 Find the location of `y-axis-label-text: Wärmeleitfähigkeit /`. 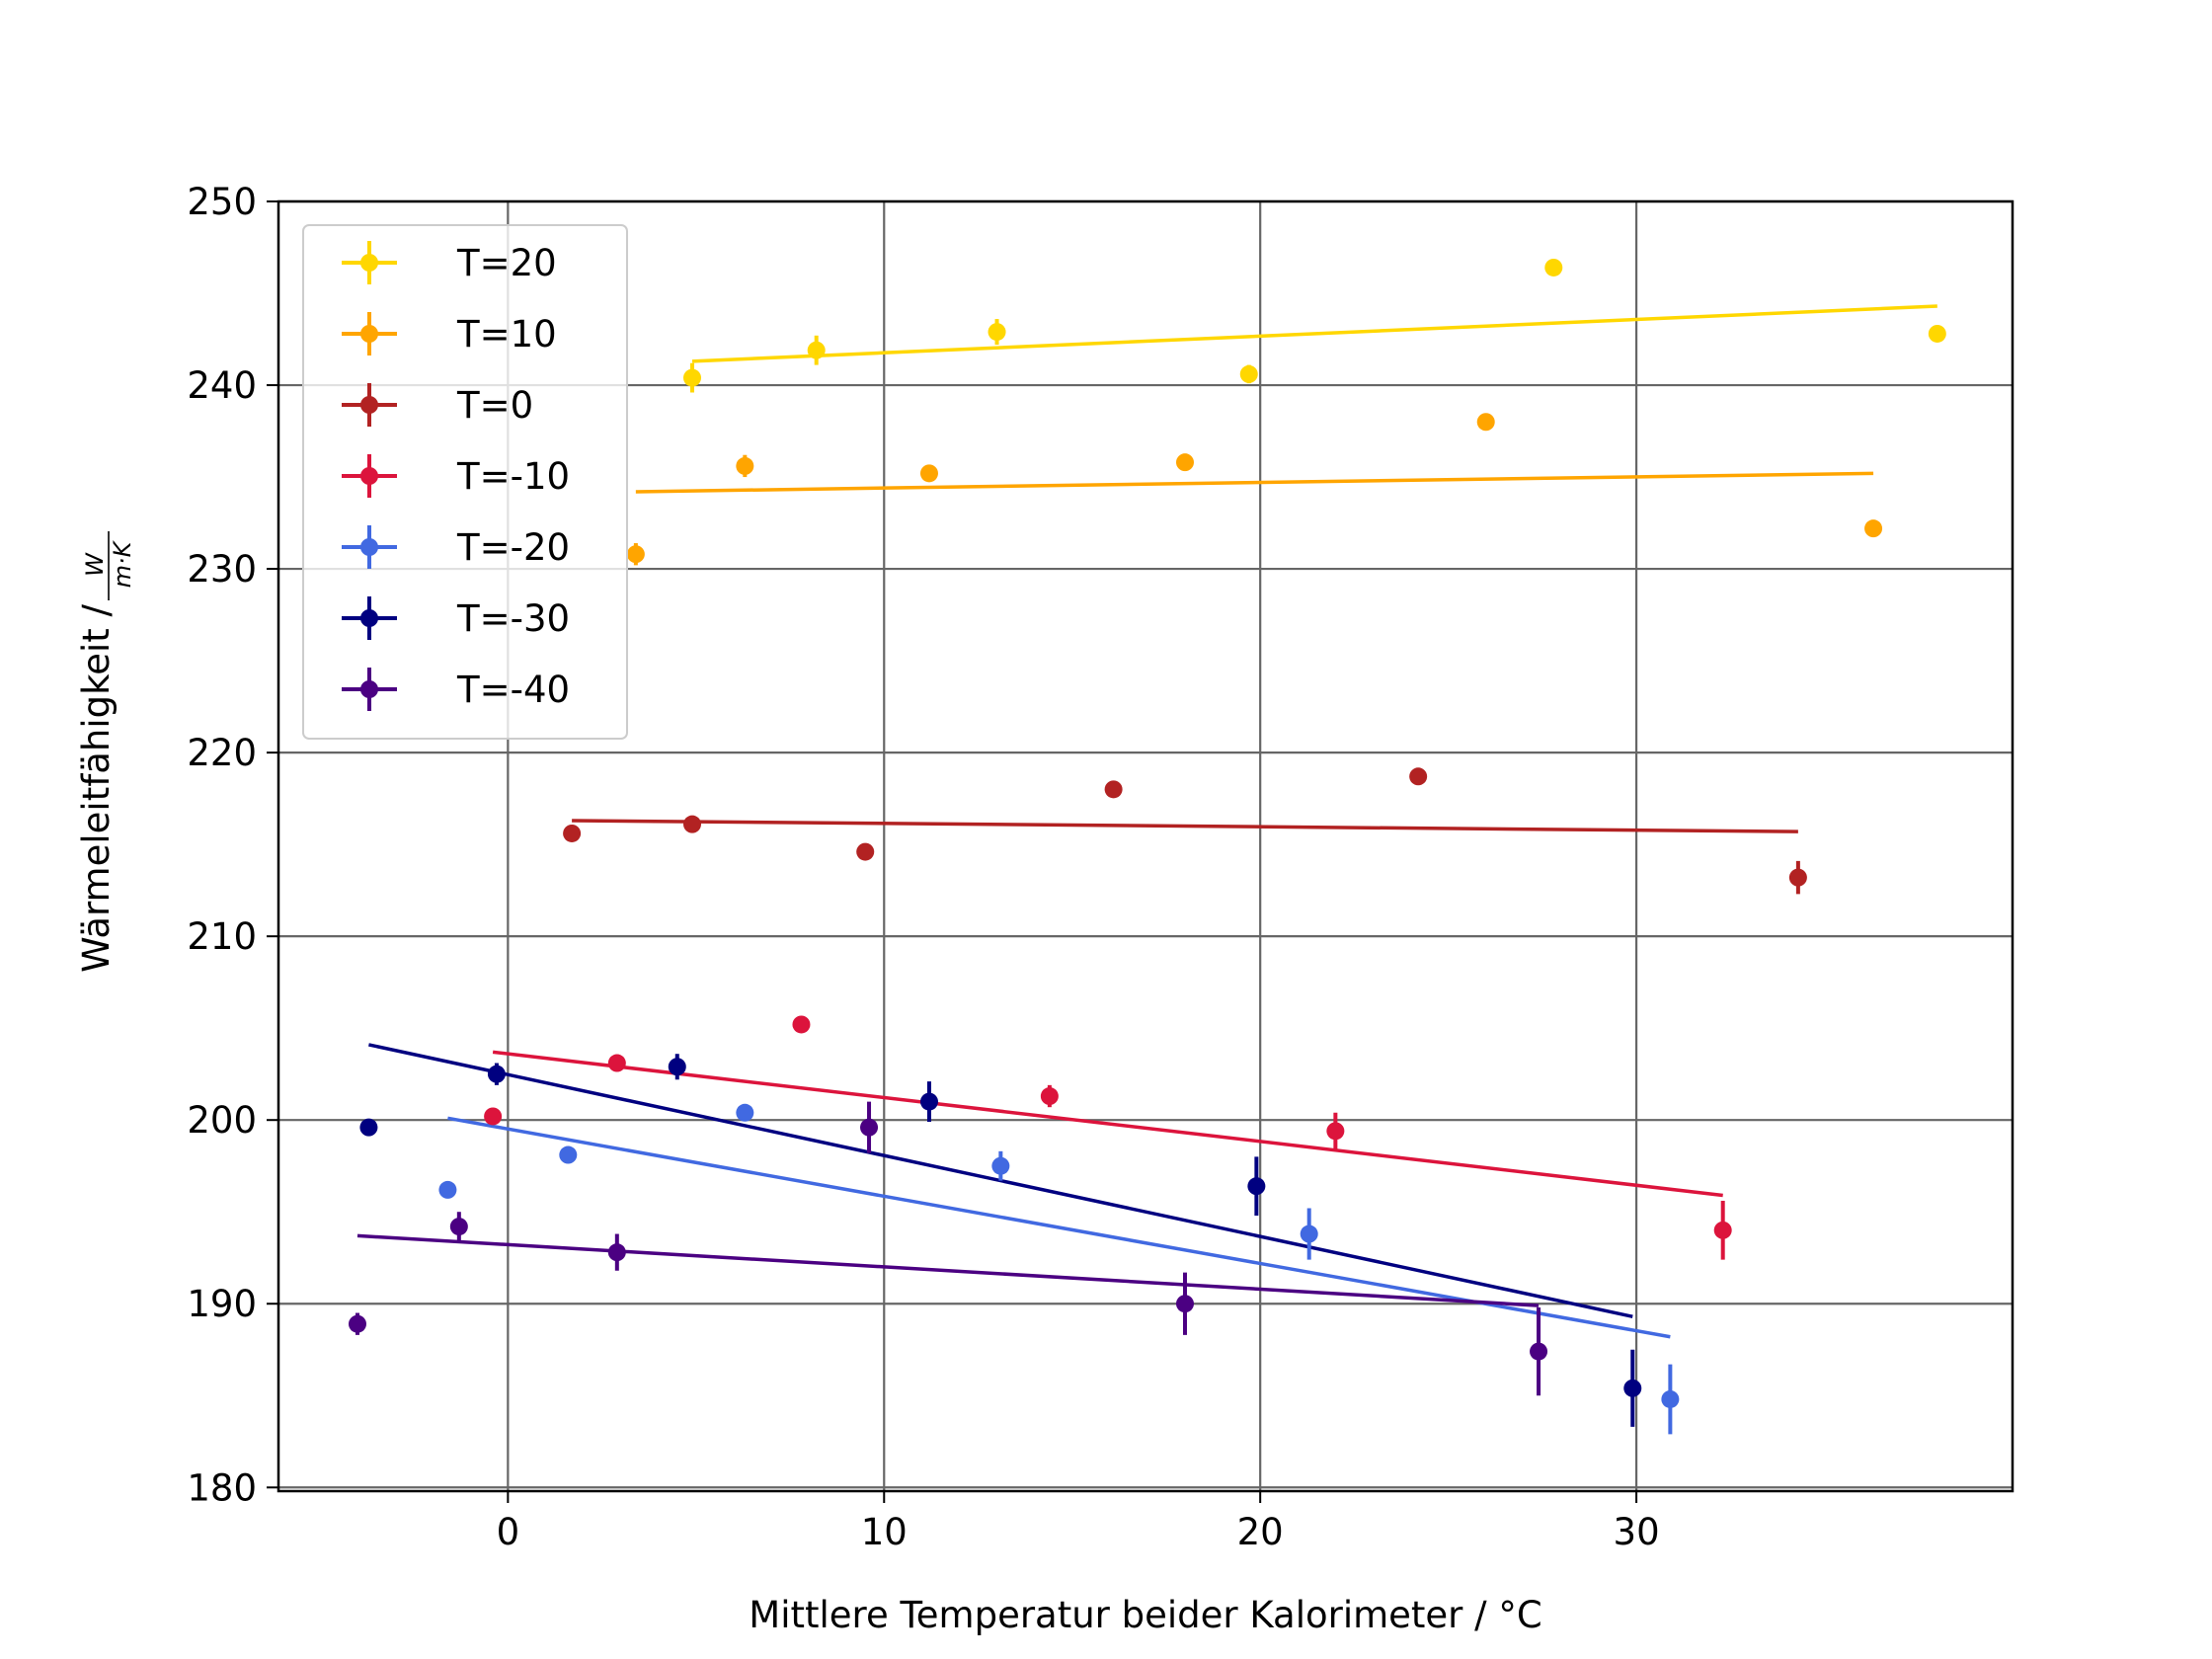

y-axis-label-text: Wärmeleitfähigkeit / is located at coordinates (97, 788).